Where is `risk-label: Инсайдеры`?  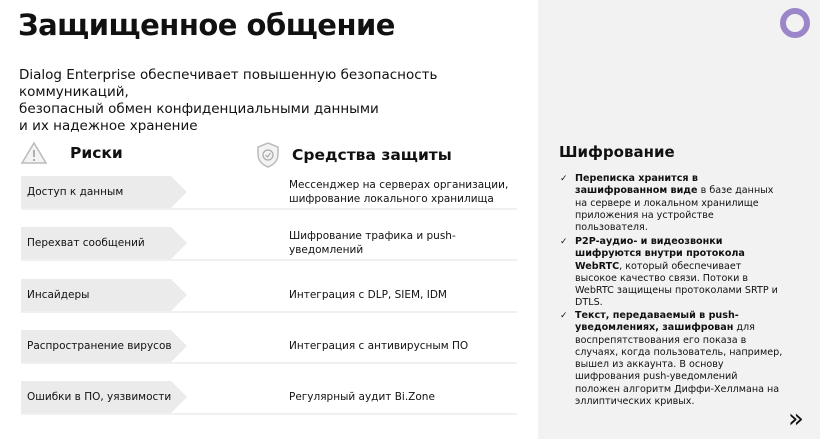
risk-label: Инсайдеры is located at coordinates (104, 295).